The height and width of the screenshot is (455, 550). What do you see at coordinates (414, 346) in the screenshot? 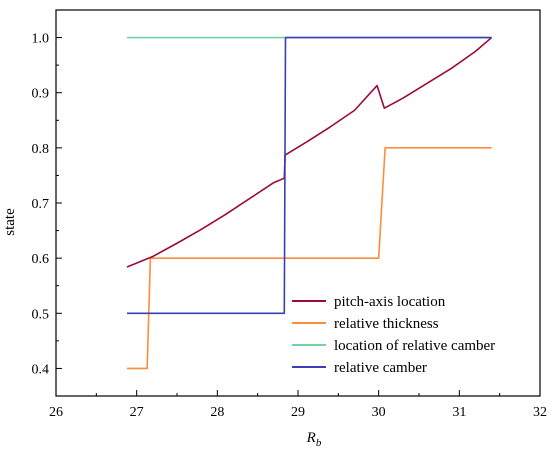
I see `legend-label: location of relative camber` at bounding box center [414, 346].